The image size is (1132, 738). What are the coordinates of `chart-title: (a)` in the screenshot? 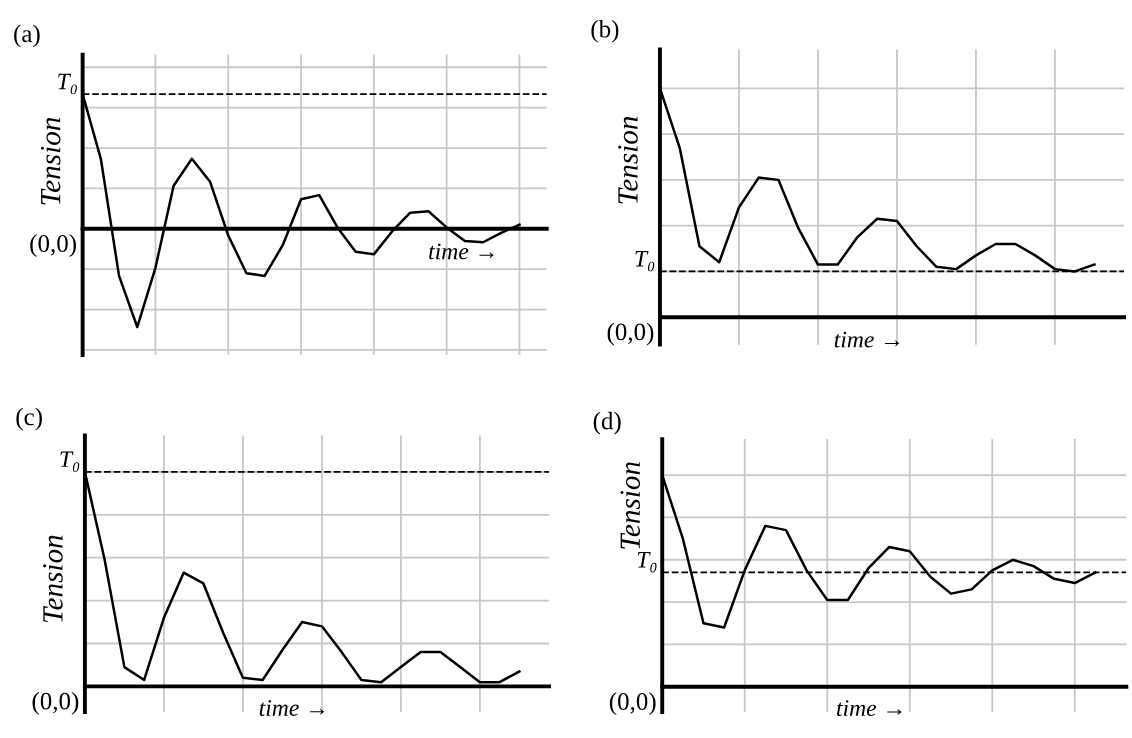 It's located at (27, 36).